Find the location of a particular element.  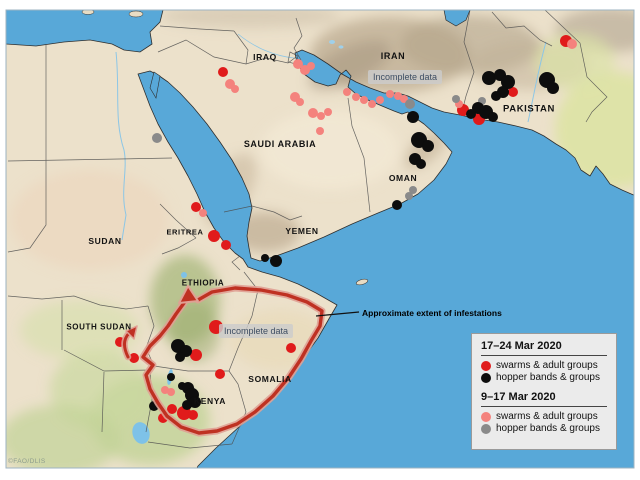

legend-title: 17–24 Mar 2020 is located at coordinates (521, 346).